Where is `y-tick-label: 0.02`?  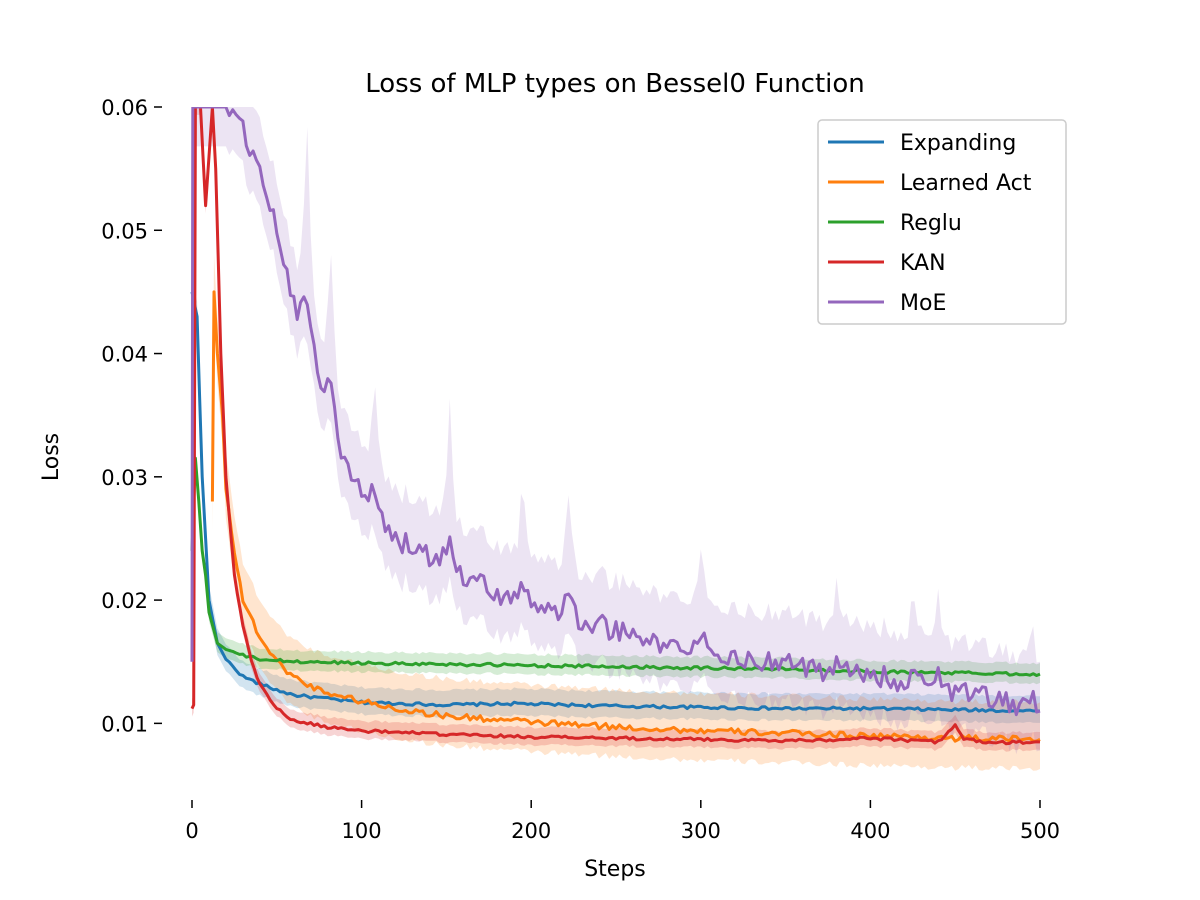 y-tick-label: 0.02 is located at coordinates (124, 601).